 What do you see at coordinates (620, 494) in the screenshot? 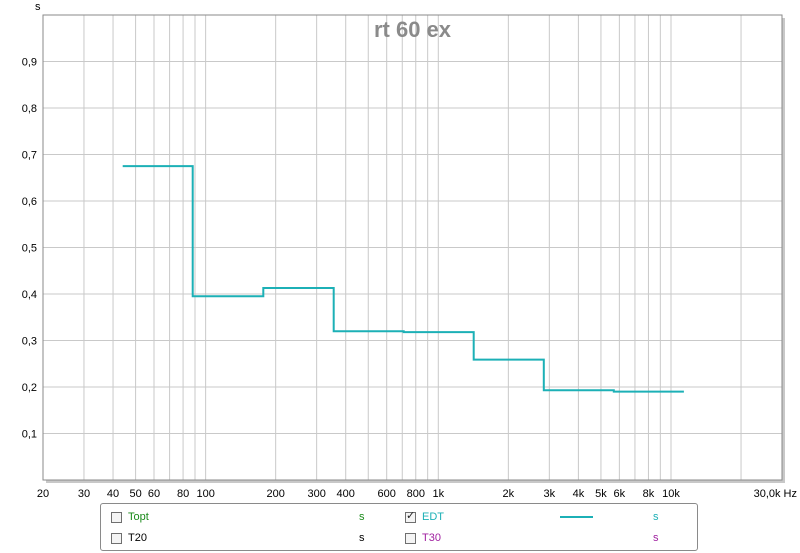
I see `x-tick-label: 6k` at bounding box center [620, 494].